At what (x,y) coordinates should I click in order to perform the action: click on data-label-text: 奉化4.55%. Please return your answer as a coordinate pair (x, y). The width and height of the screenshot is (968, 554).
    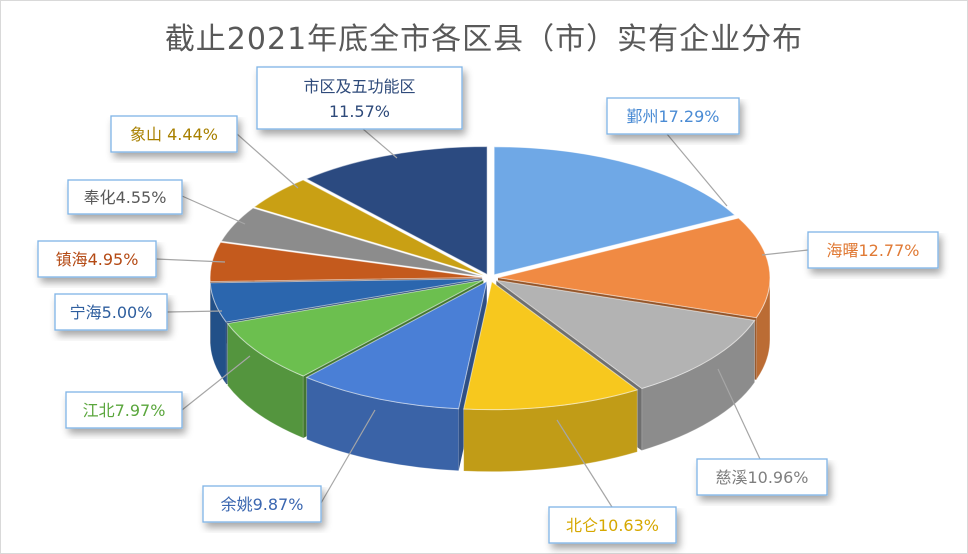
    Looking at the image, I should click on (125, 197).